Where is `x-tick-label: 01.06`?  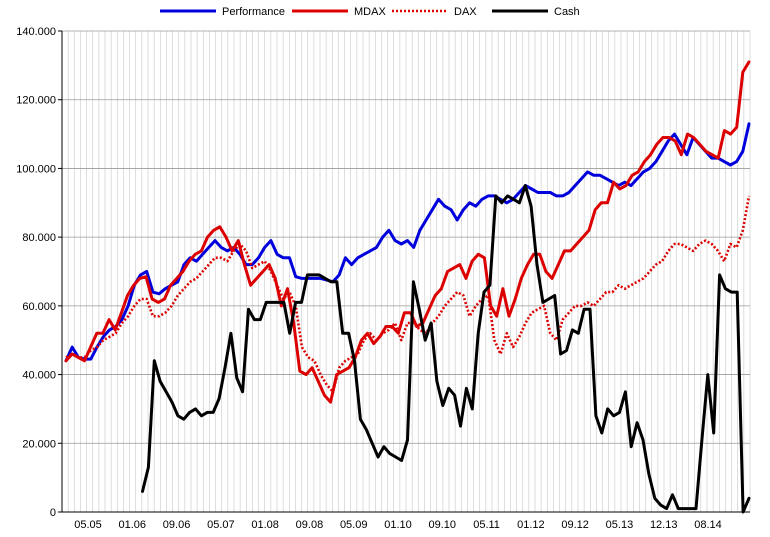
x-tick-label: 01.06 is located at coordinates (133, 525).